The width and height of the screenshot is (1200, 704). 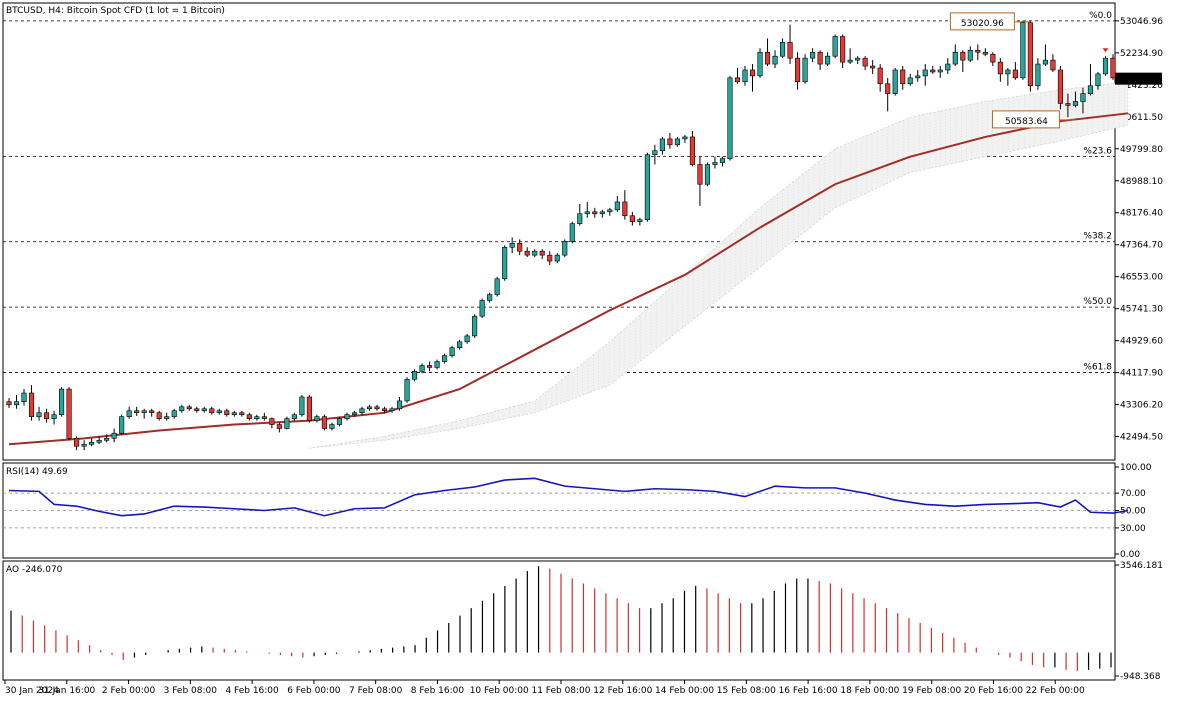 I want to click on fib-level-label: %61.8, so click(x=1097, y=368).